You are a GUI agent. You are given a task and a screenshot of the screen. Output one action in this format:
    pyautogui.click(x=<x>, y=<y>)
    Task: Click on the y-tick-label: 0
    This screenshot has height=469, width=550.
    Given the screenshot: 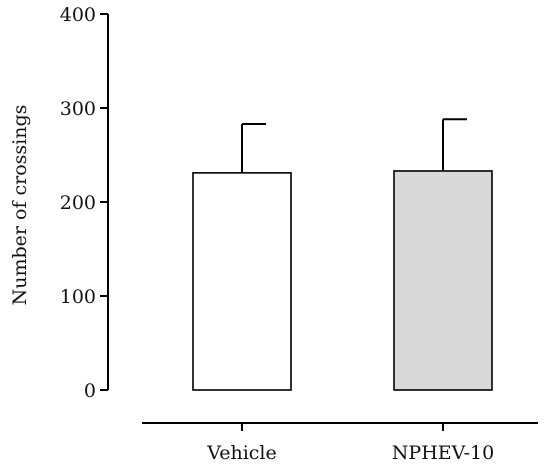 What is the action you would take?
    pyautogui.click(x=90, y=391)
    